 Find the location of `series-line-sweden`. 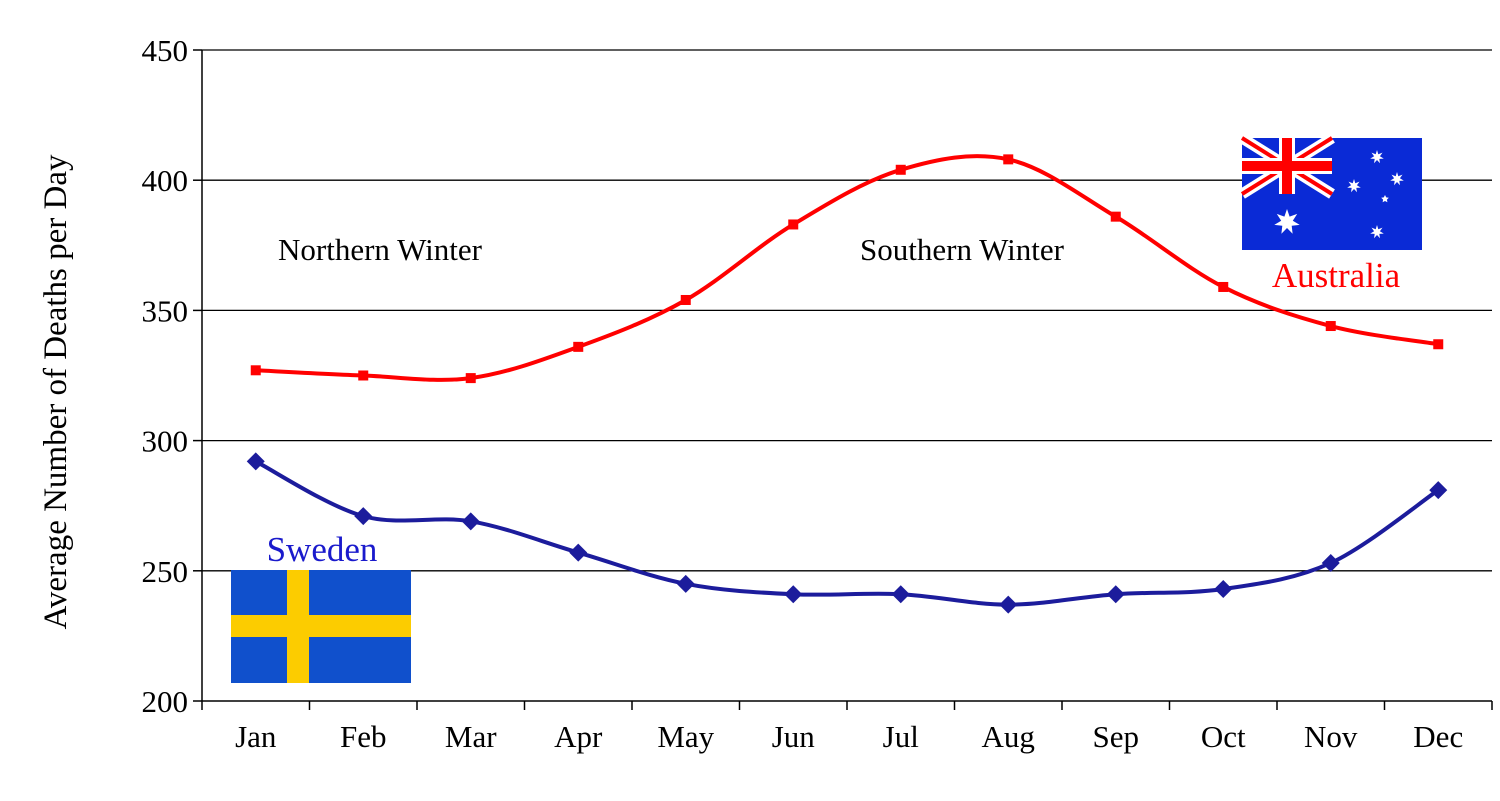

series-line-sweden is located at coordinates (847, 533).